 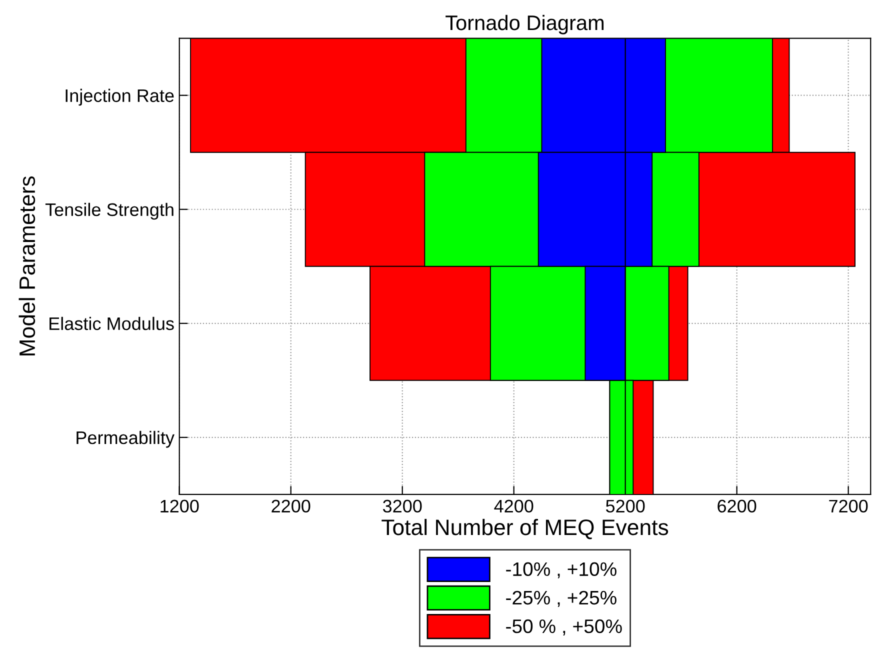 I want to click on x-tick-label: 4200, so click(x=514, y=506).